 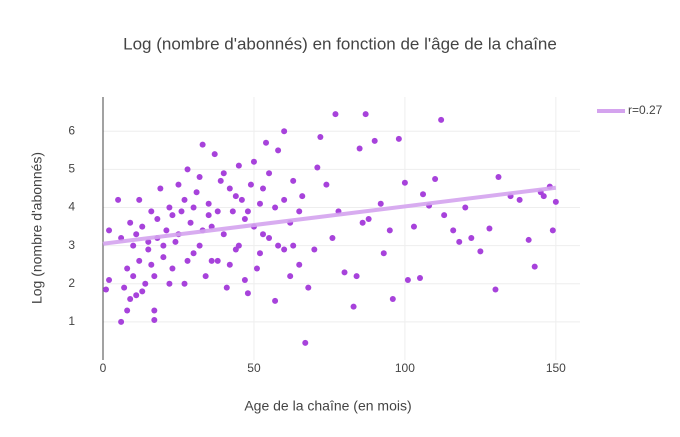 What do you see at coordinates (327, 406) in the screenshot?
I see `x-axis-title: Age de la chaîne (en mois)` at bounding box center [327, 406].